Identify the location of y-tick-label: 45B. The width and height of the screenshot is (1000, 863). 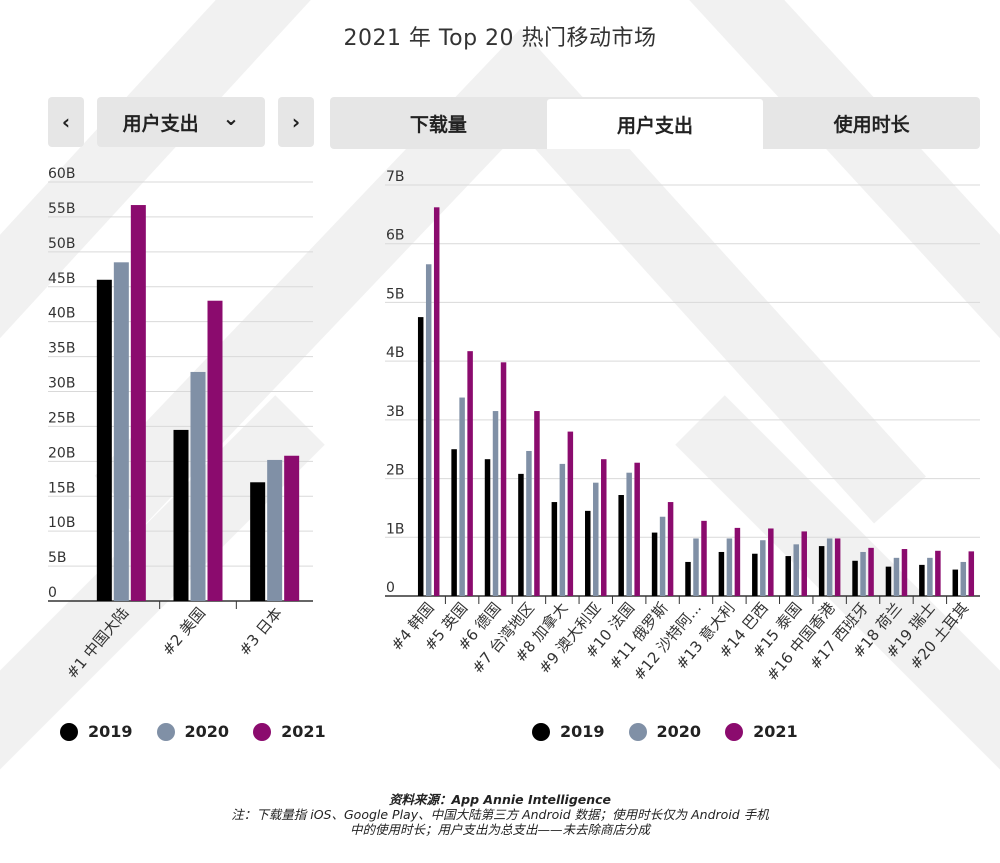
(61, 279).